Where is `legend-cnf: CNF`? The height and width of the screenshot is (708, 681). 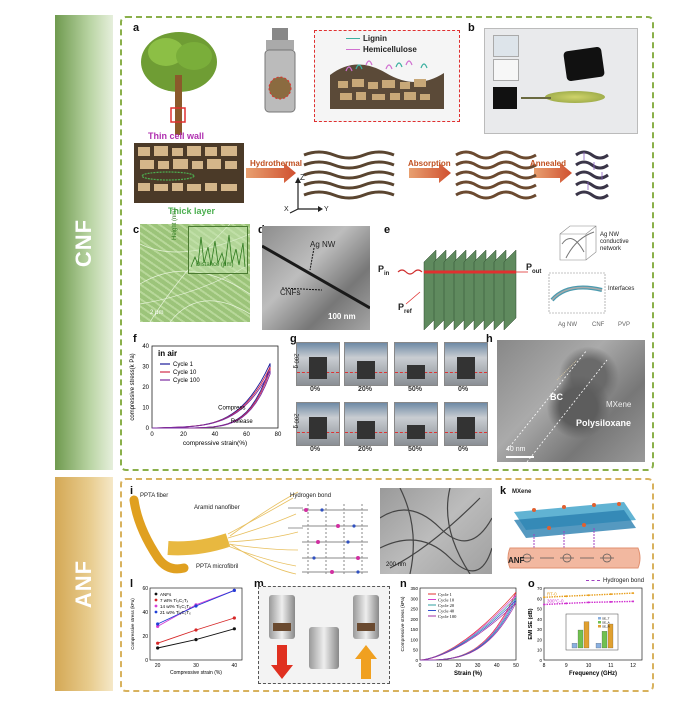 legend-cnf: CNF is located at coordinates (598, 325).